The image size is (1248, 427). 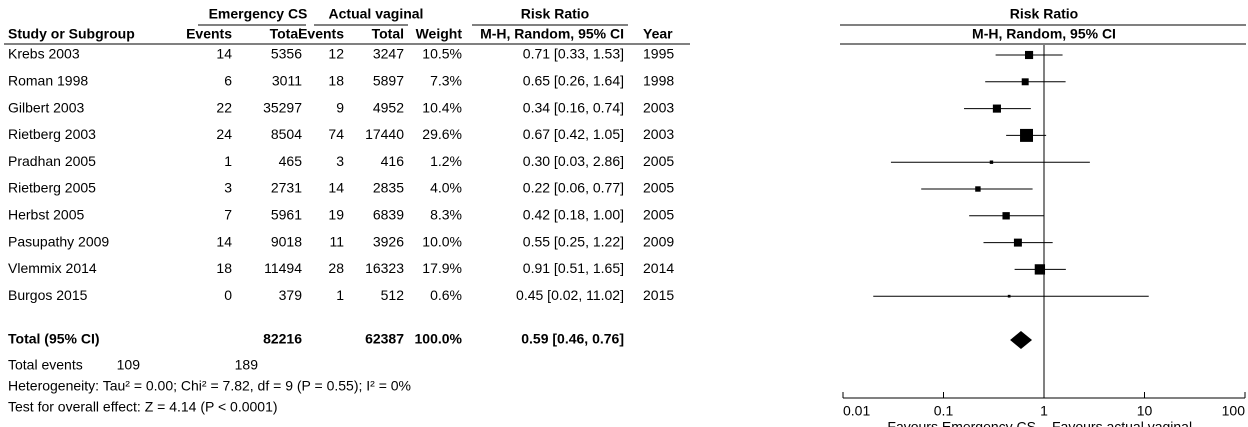 I want to click on table-cell: 35297, so click(x=282, y=107).